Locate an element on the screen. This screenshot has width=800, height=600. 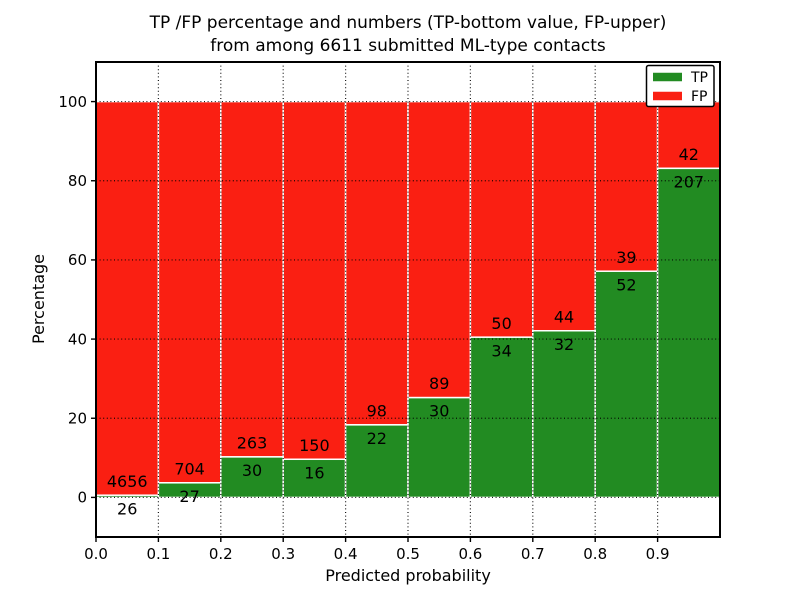
tp-count-label-9: 207 is located at coordinates (689, 181).